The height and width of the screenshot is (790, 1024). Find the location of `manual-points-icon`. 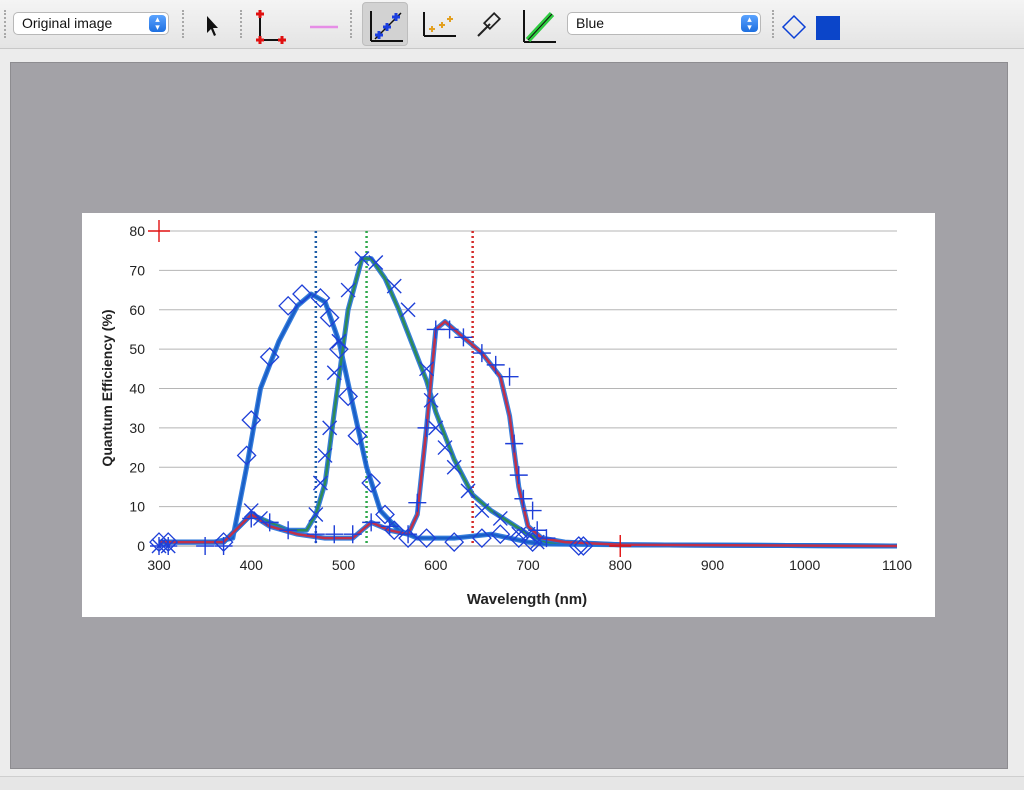

manual-points-icon is located at coordinates (386, 26).